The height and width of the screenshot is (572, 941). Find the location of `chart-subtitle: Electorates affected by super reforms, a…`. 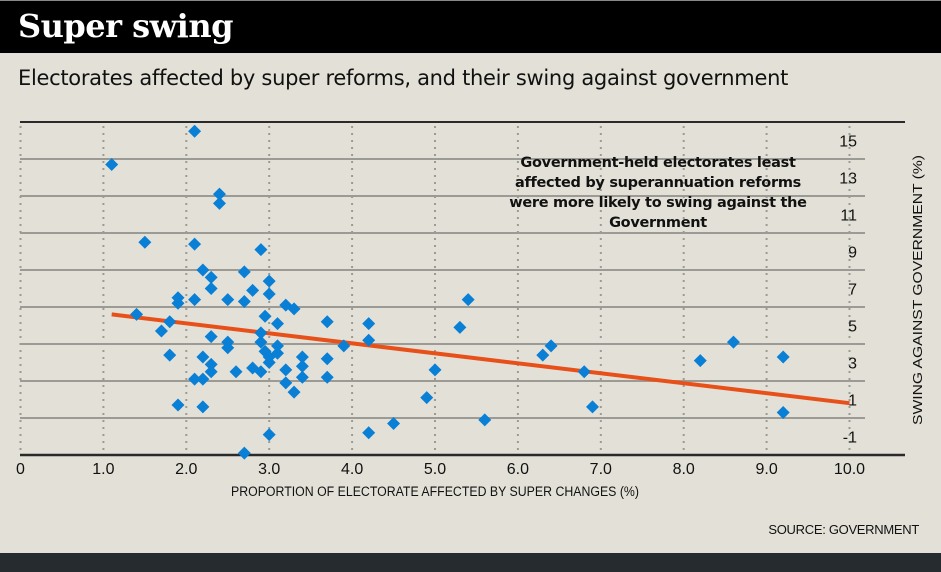

chart-subtitle: Electorates affected by super reforms, a… is located at coordinates (403, 78).